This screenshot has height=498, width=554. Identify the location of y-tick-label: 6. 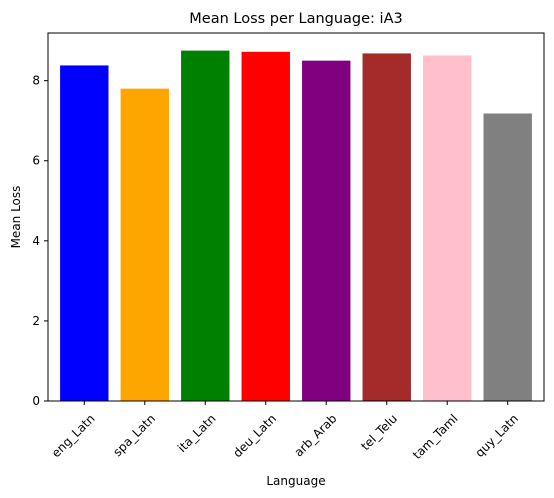
(36, 161).